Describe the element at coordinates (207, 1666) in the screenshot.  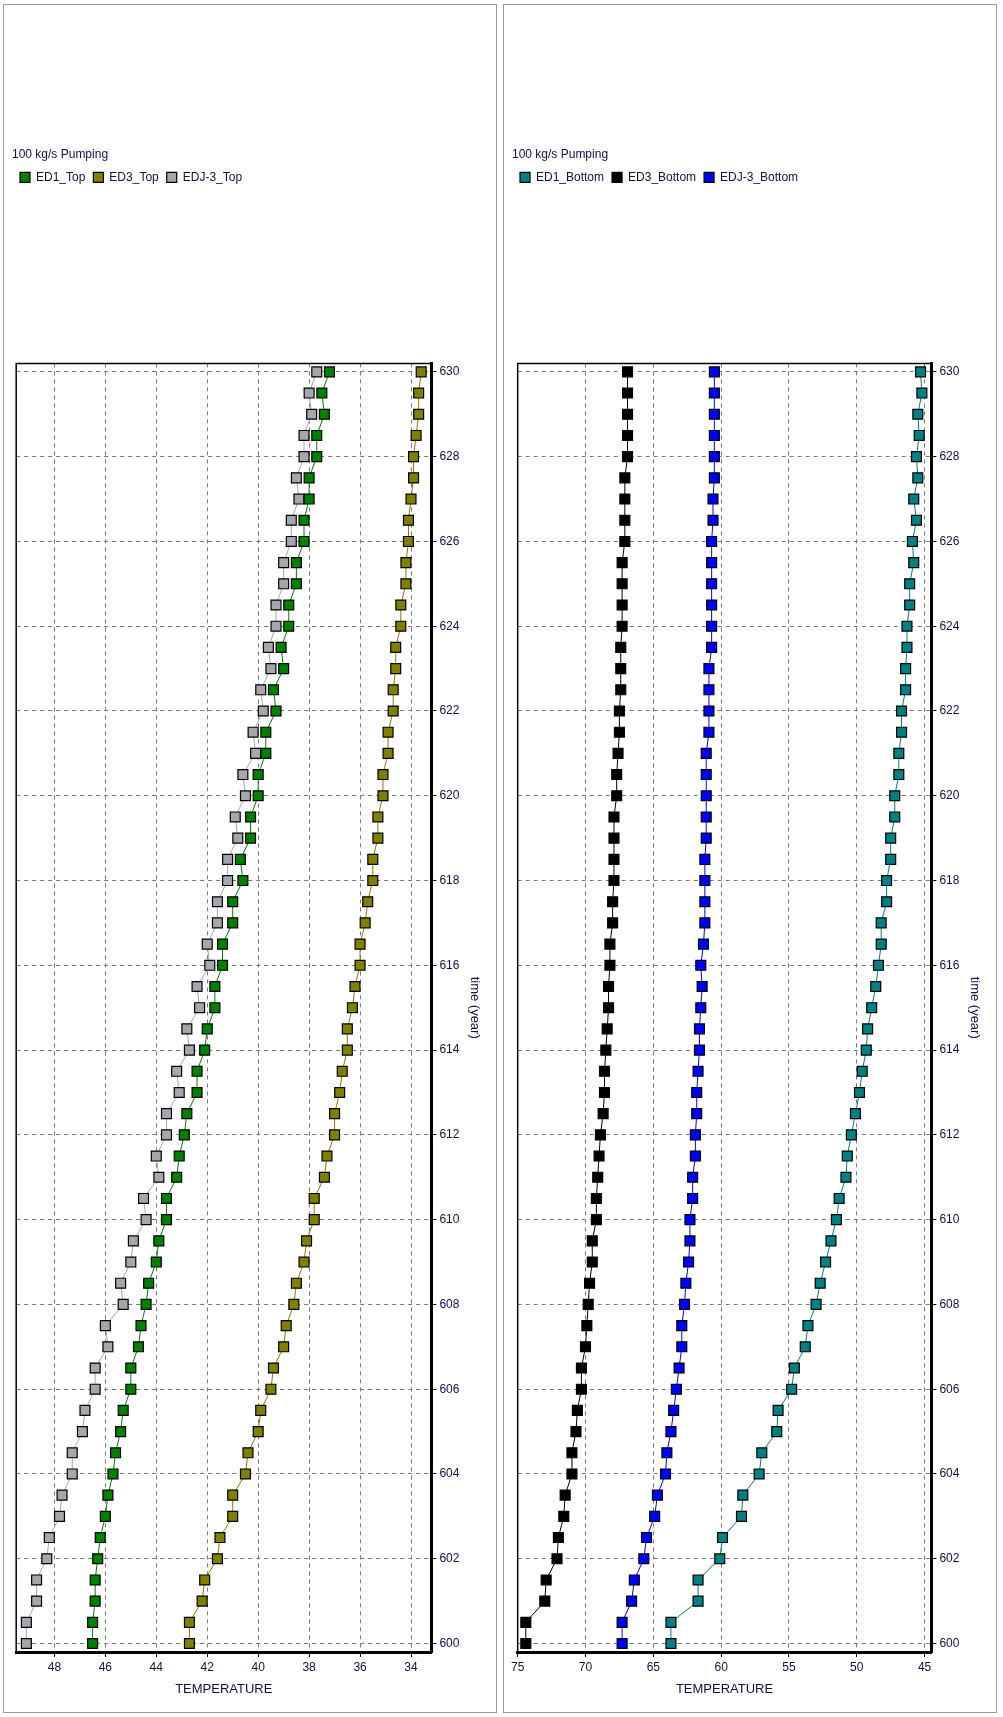
I see `x-tick-label: 42` at that location.